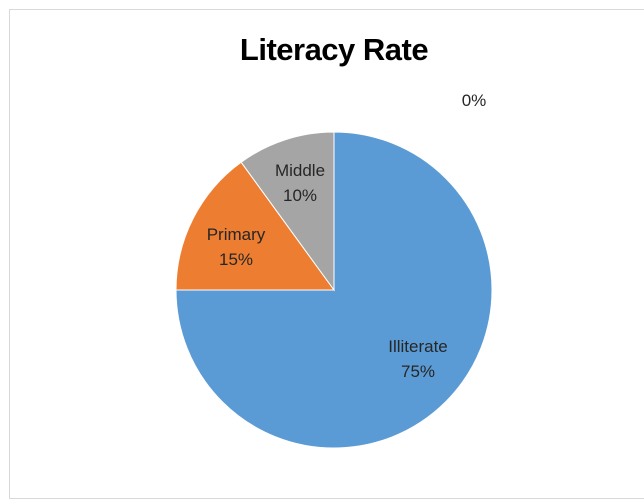 The width and height of the screenshot is (644, 499). Describe the element at coordinates (236, 247) in the screenshot. I see `data-label-primary: Primary 15%` at that location.